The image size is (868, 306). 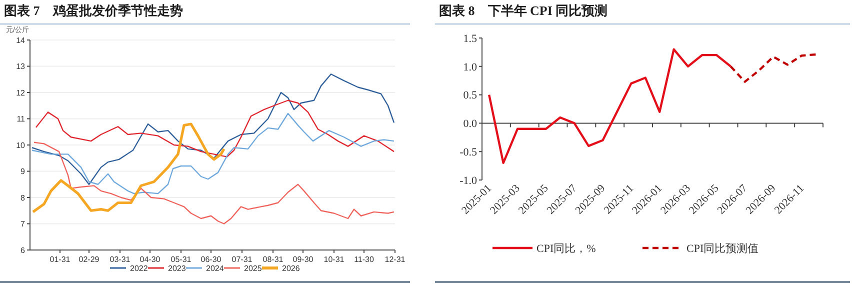 I want to click on x-tick-label: 06-30, so click(x=211, y=259).